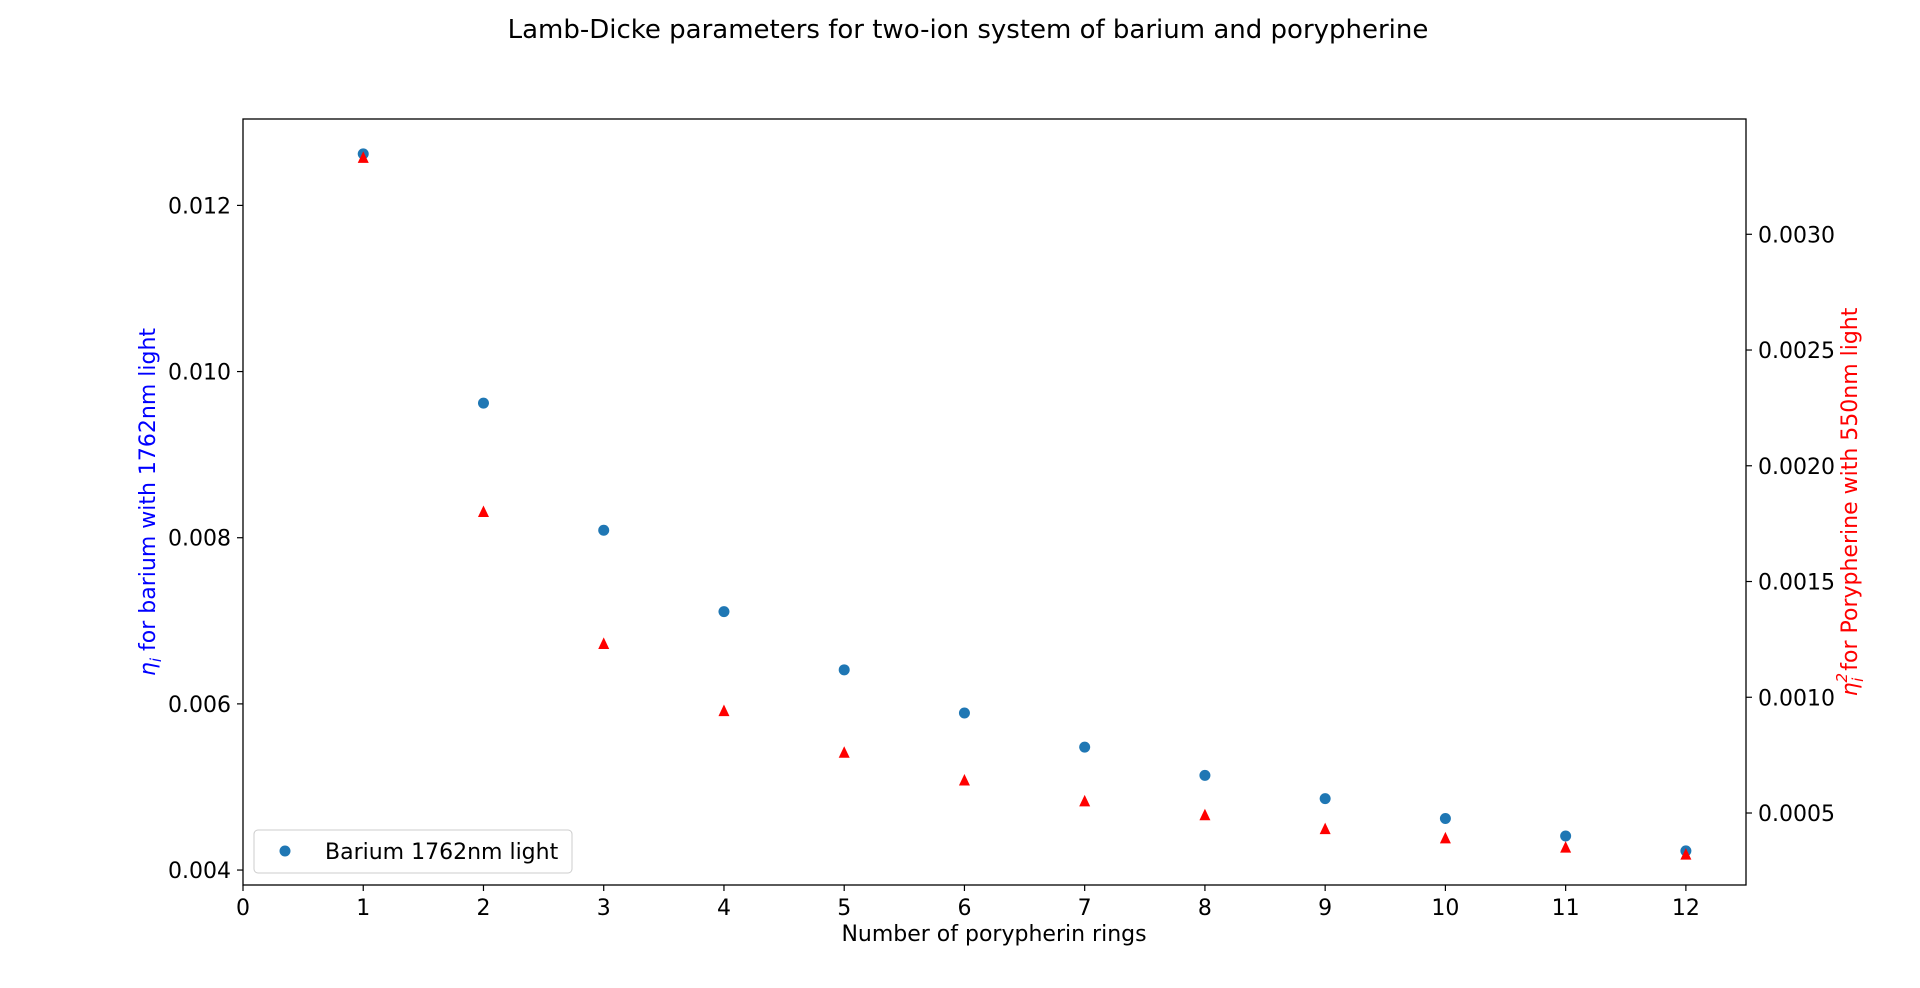 The width and height of the screenshot is (1920, 988). I want to click on y-left-label-text: for barium with 1762nm light, so click(148, 493).